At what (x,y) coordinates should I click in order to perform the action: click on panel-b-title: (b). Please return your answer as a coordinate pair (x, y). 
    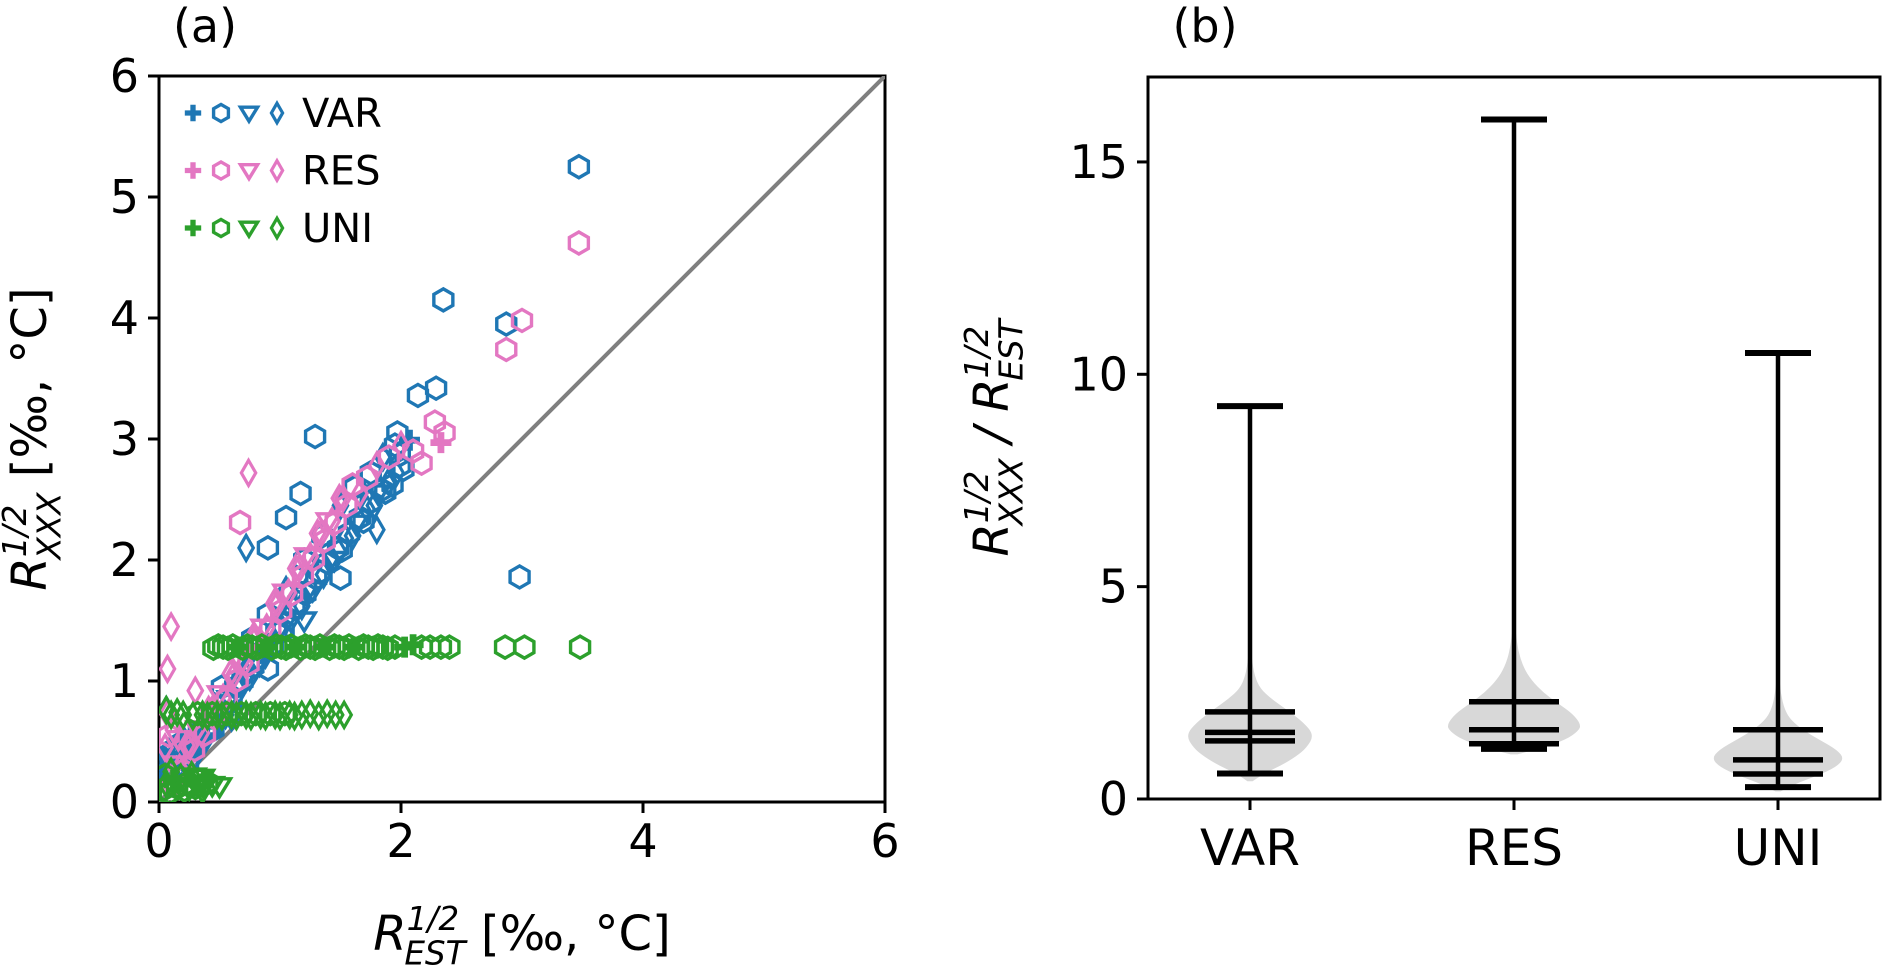
    Looking at the image, I should click on (1204, 26).